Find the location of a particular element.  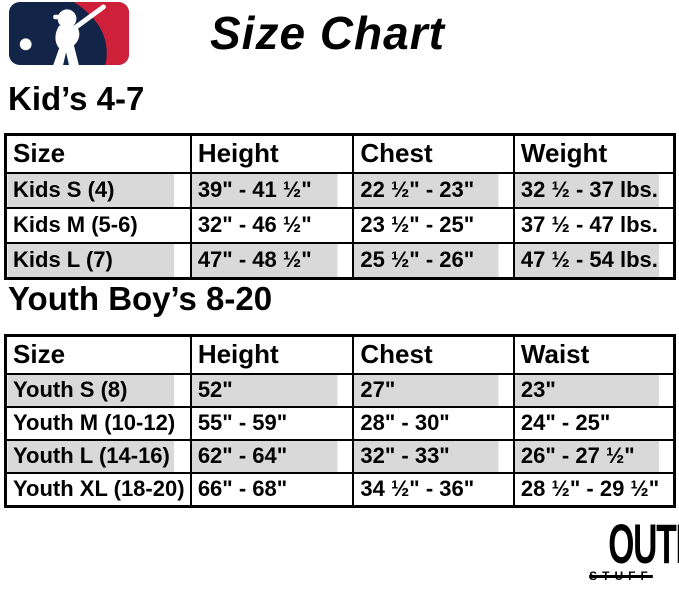

cell-waist: 28 ½" - 29 ½" is located at coordinates (594, 490).